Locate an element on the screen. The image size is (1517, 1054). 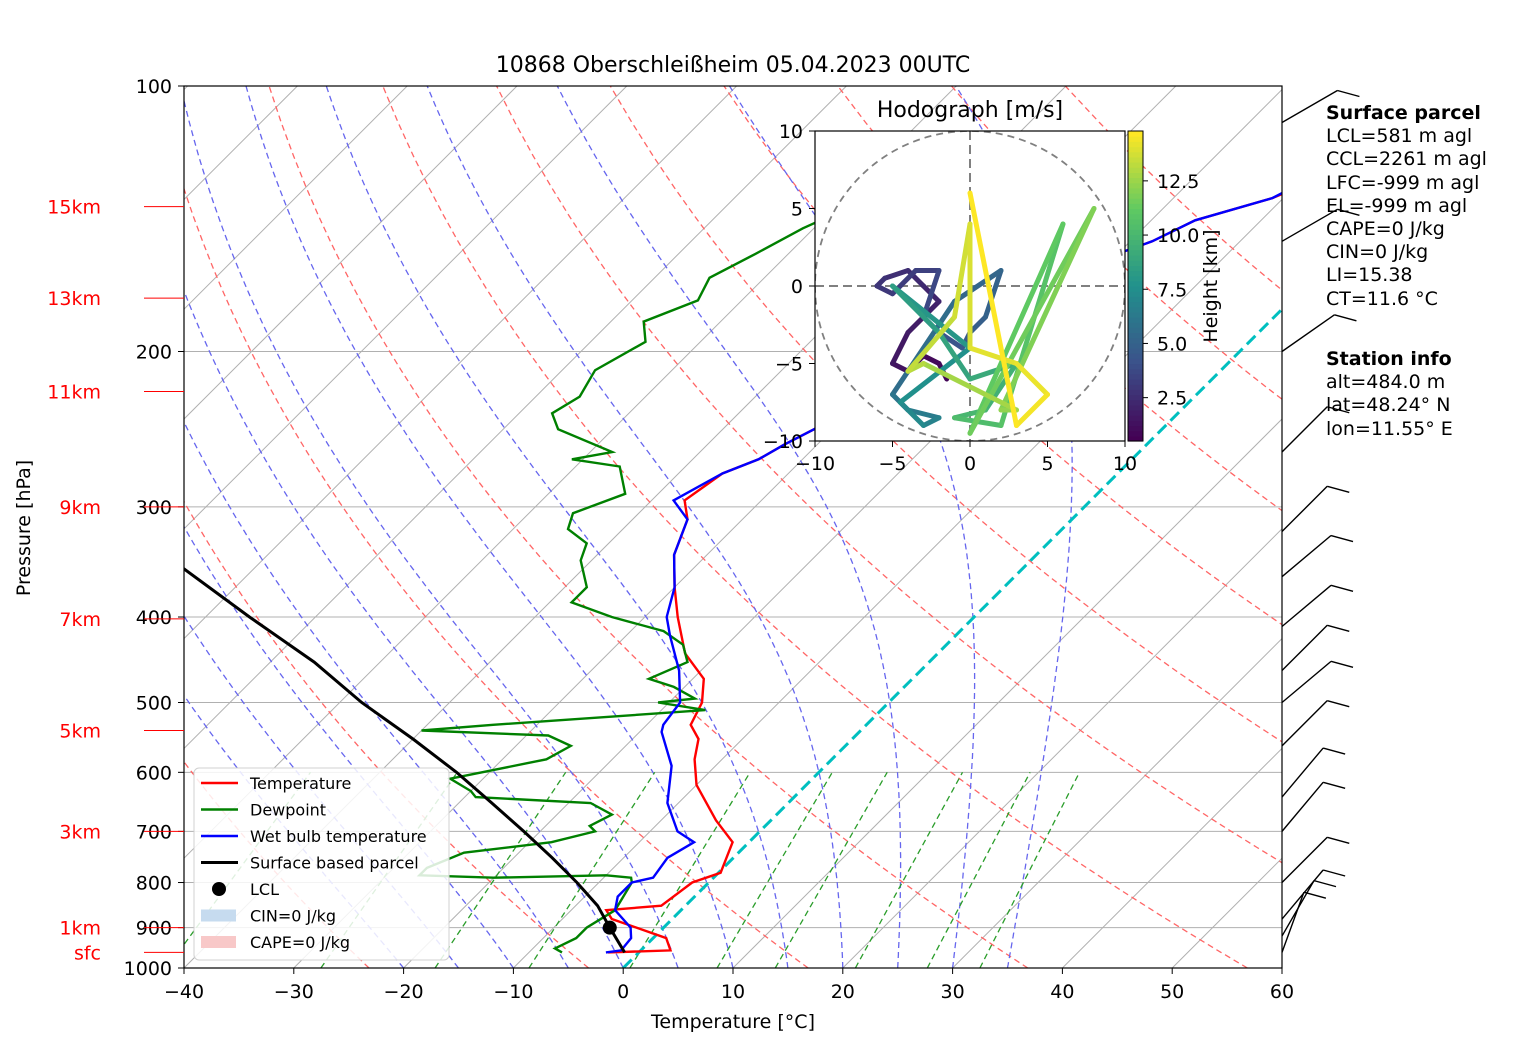
colorbar-label: Height [km] is located at coordinates (1211, 285).